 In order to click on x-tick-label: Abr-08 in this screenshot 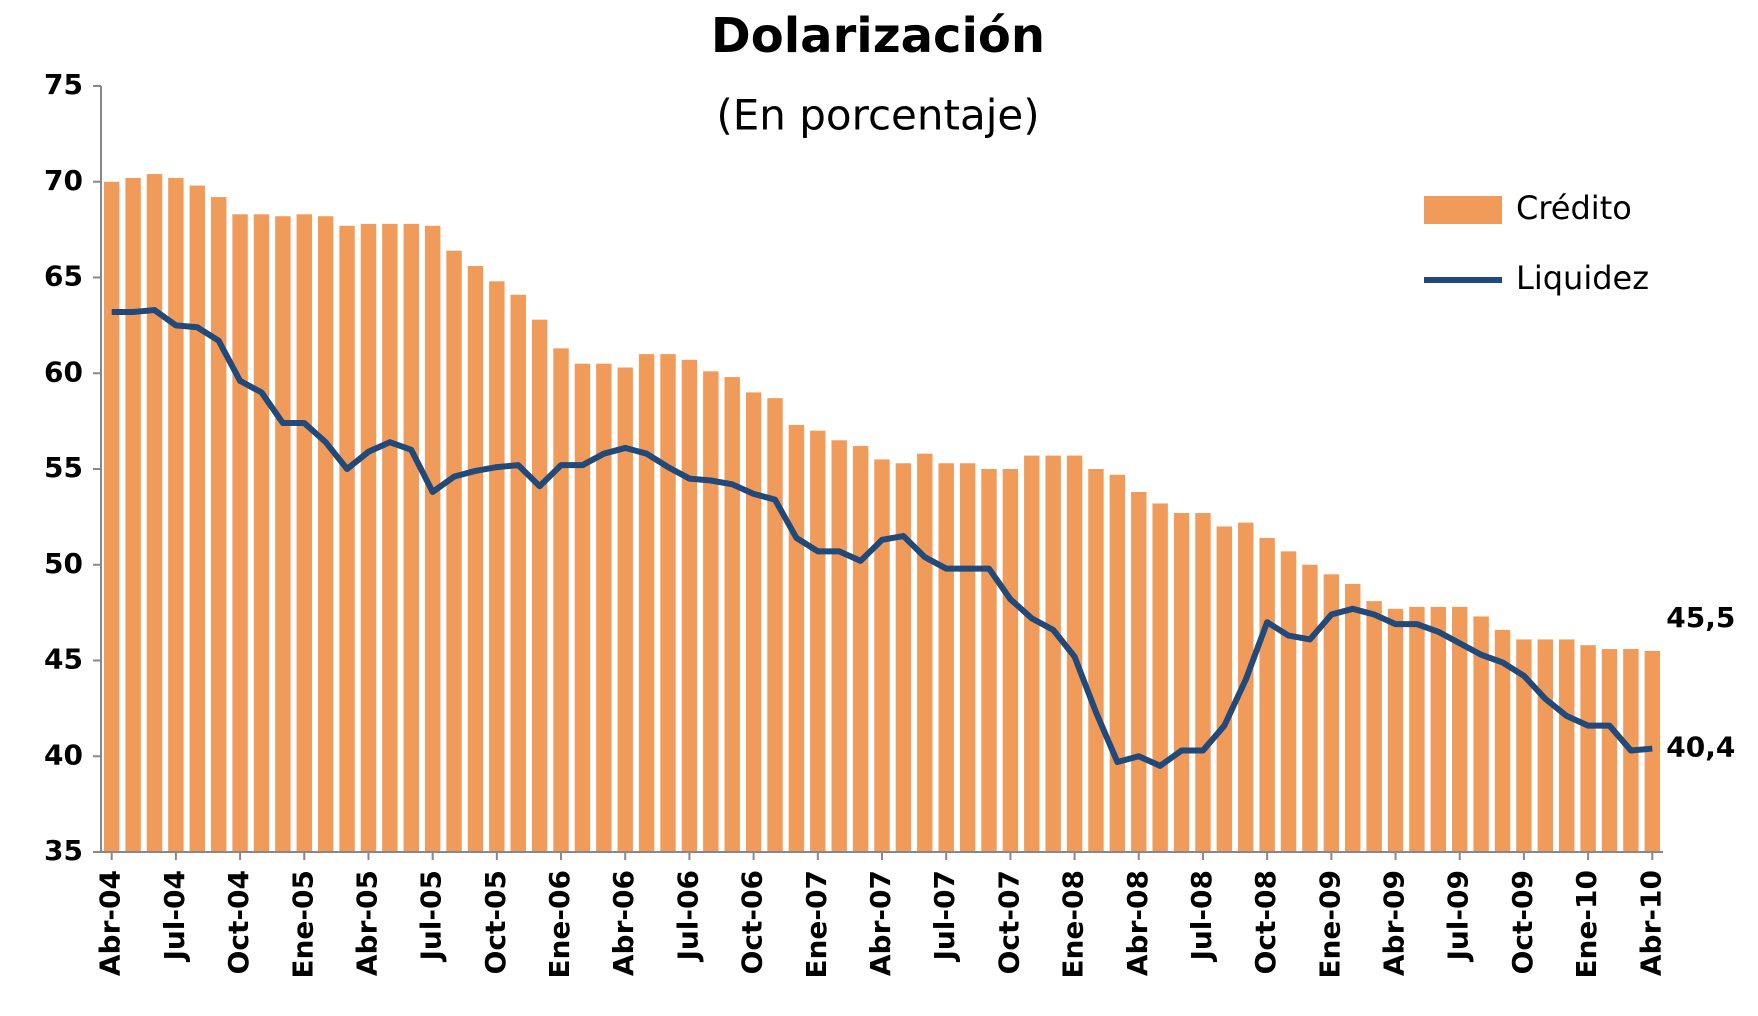, I will do `click(1137, 923)`.